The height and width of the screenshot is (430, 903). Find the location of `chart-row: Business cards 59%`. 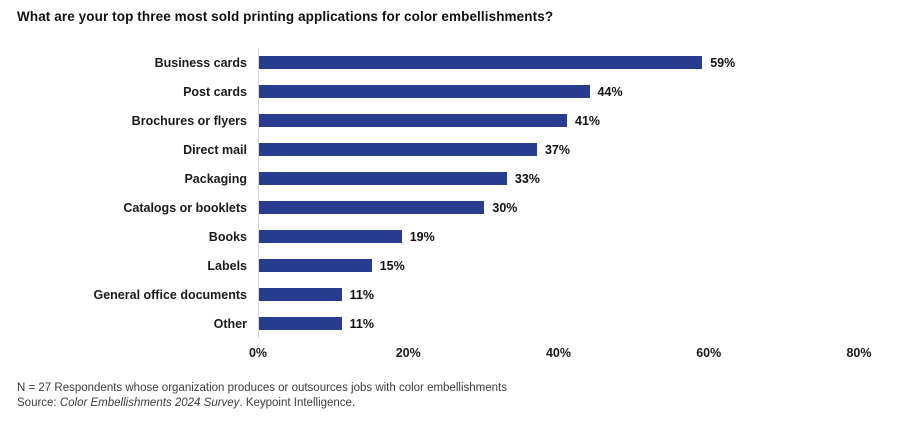

chart-row: Business cards 59% is located at coordinates (452, 62).